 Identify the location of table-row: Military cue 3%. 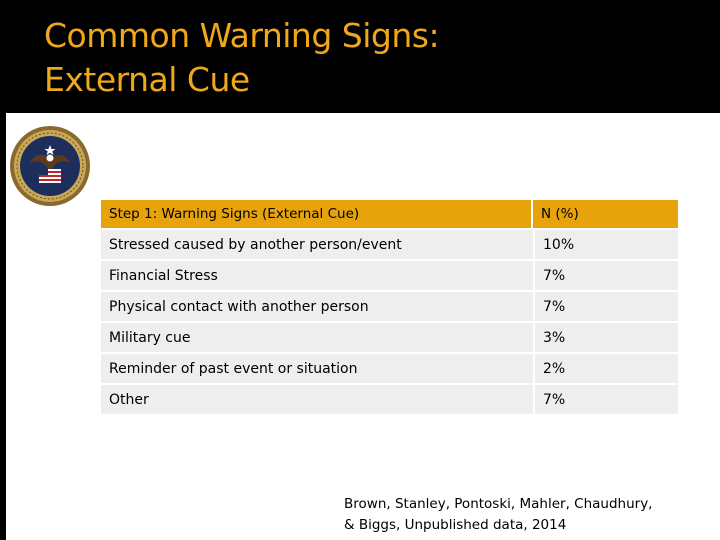
(389, 336).